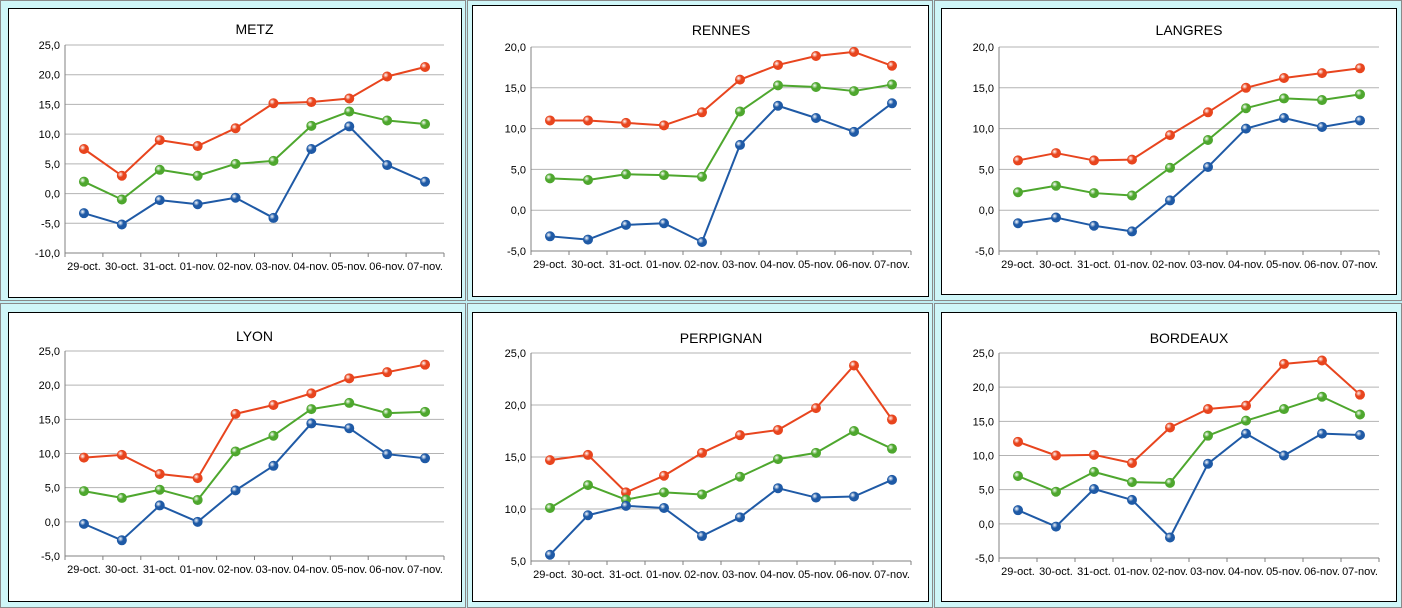 Image resolution: width=1402 pixels, height=608 pixels. Describe the element at coordinates (816, 575) in the screenshot. I see `x-tick-label: 05-nov.` at that location.